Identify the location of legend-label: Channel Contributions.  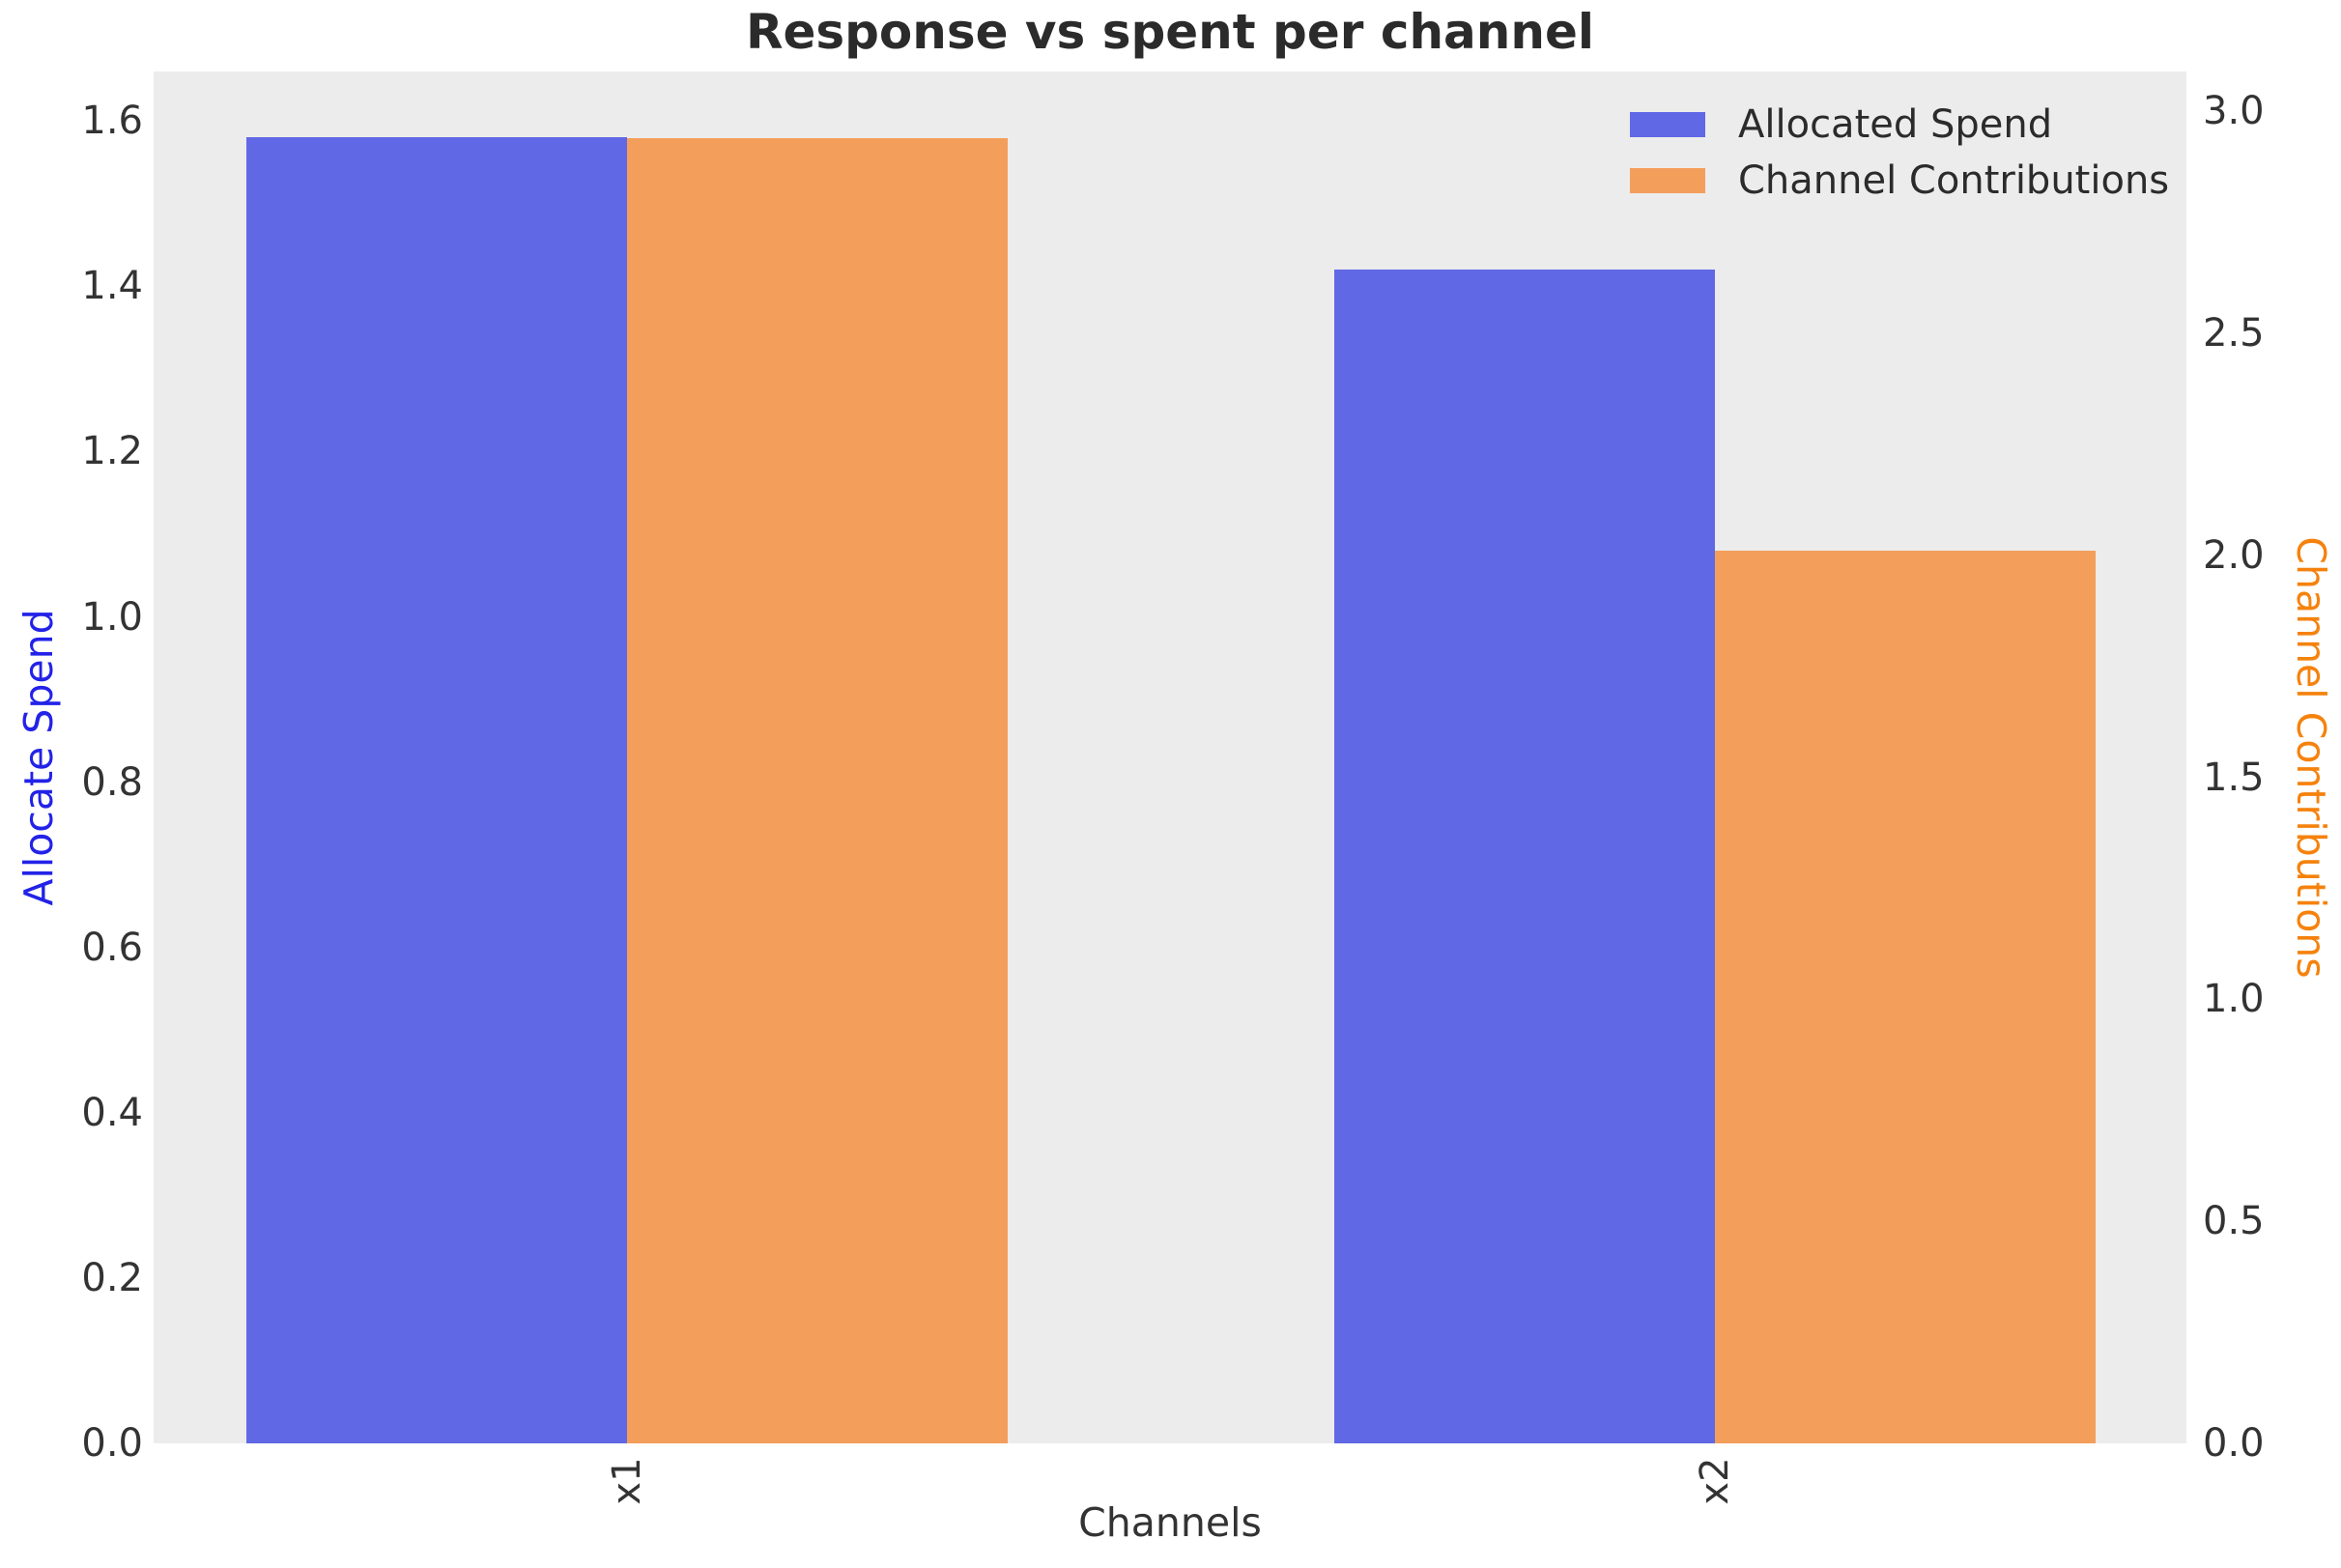
(1954, 180).